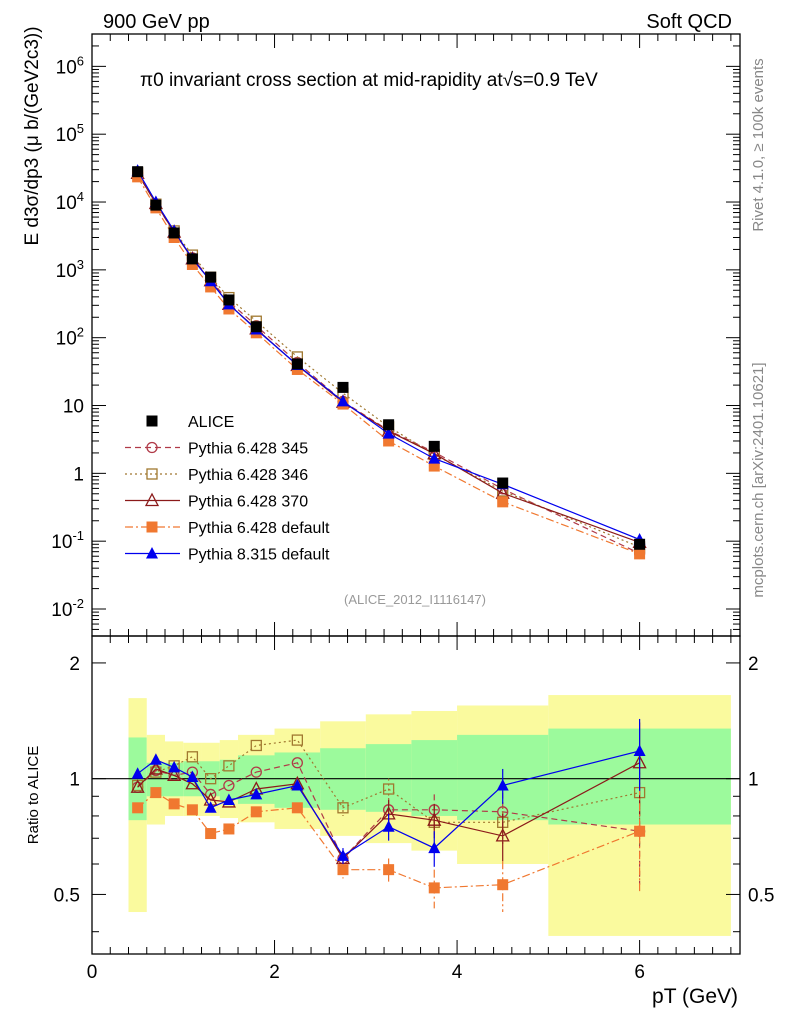  Describe the element at coordinates (248, 449) in the screenshot. I see `legend-label: Pythia 6.428 345` at that location.